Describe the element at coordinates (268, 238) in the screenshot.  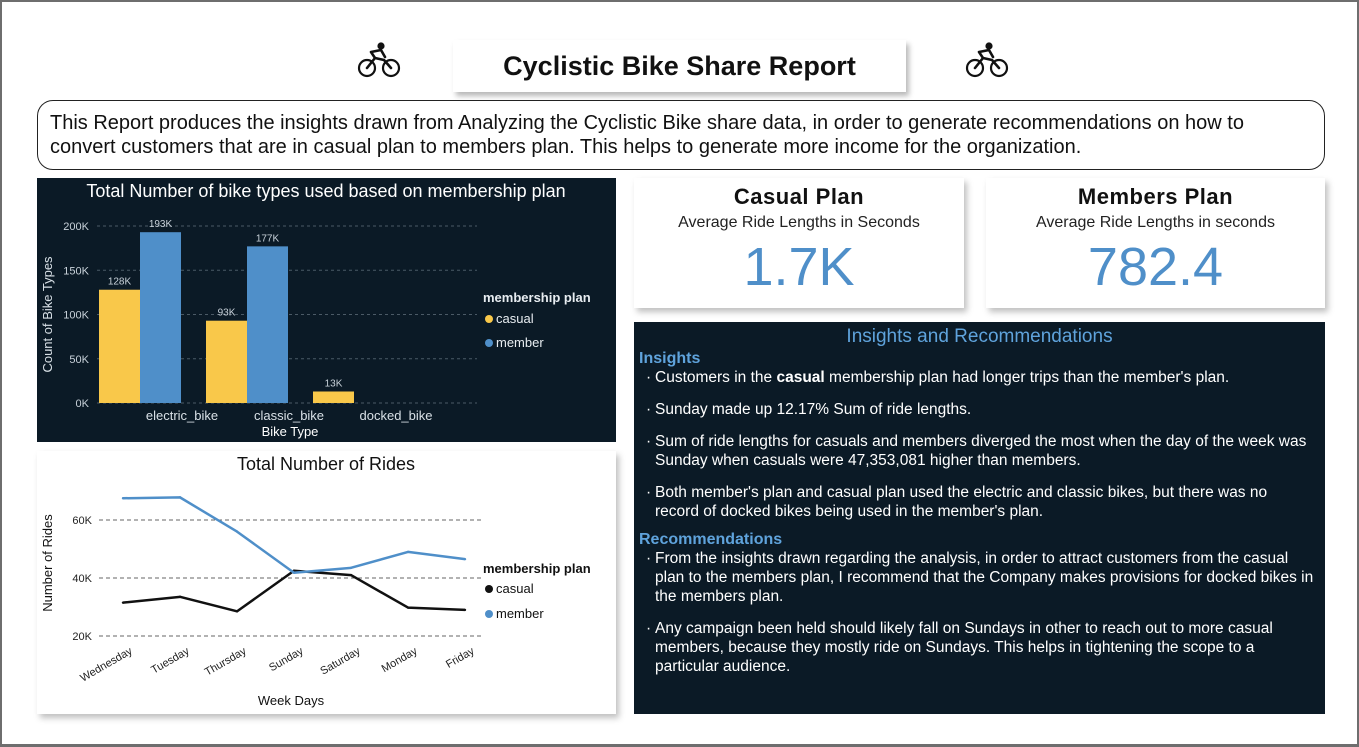
I see `bar-data-label: 177K` at that location.